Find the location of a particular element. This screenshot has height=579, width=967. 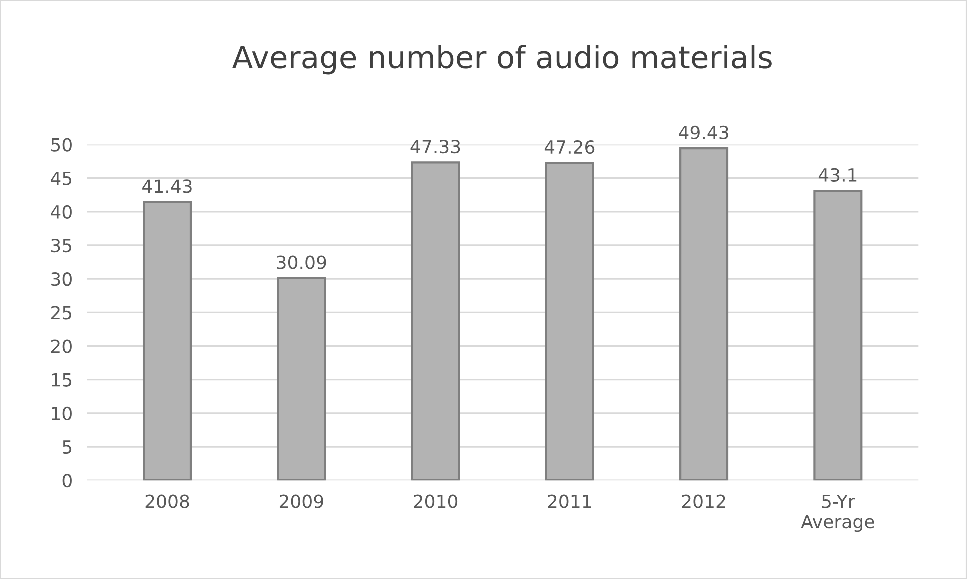

y-tick-label: 0 is located at coordinates (67, 481).